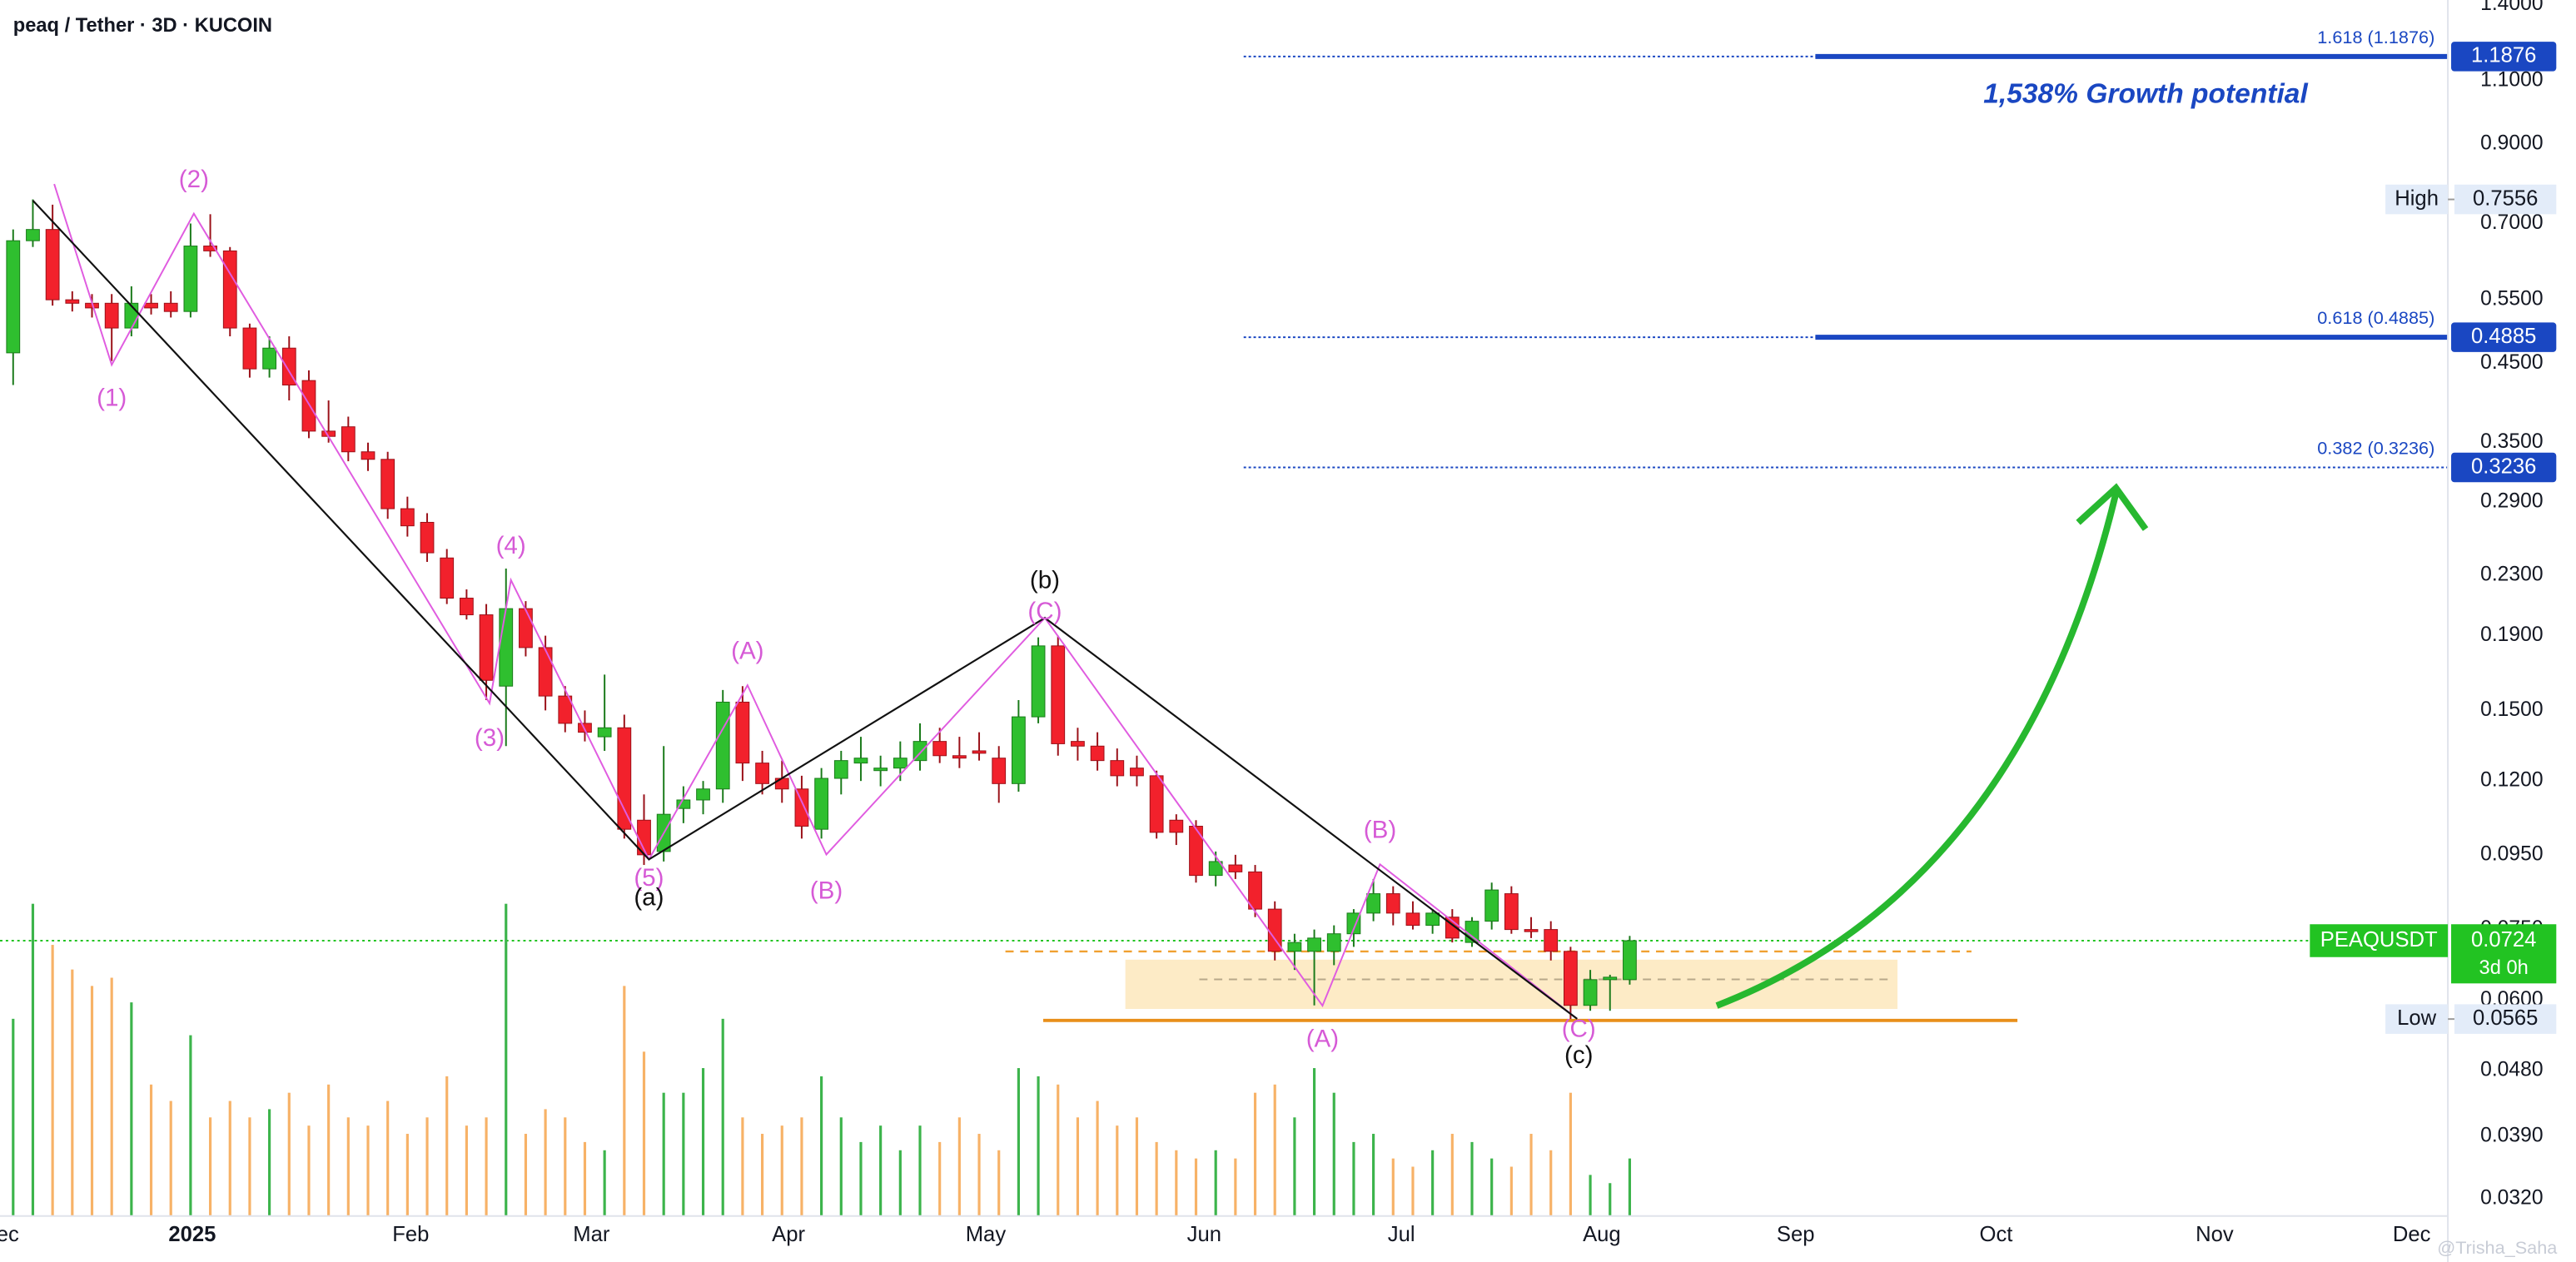  Describe the element at coordinates (2379, 941) in the screenshot. I see `symbol-tag` at that location.